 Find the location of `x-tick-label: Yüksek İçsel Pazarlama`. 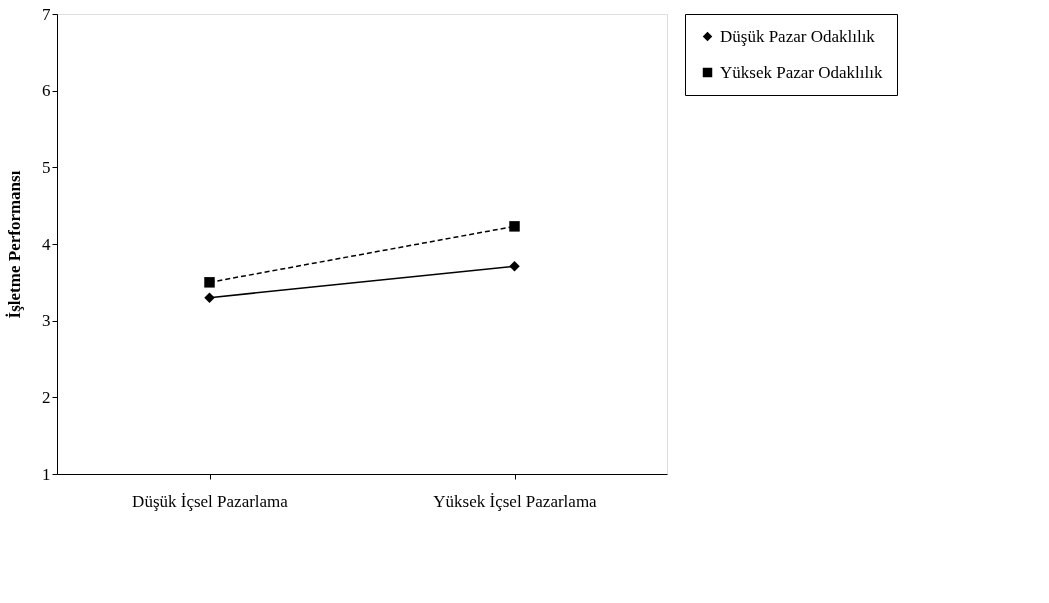

x-tick-label: Yüksek İçsel Pazarlama is located at coordinates (515, 501).